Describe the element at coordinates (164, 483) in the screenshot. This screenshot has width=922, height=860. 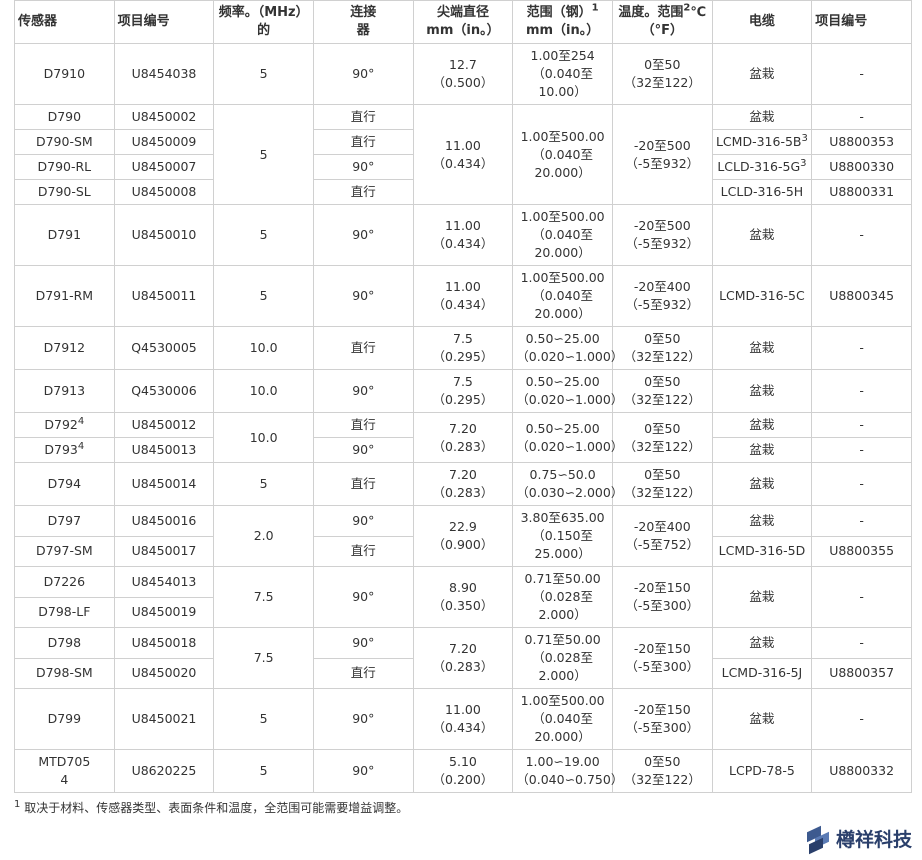
I see `cell-text: U8450014` at that location.